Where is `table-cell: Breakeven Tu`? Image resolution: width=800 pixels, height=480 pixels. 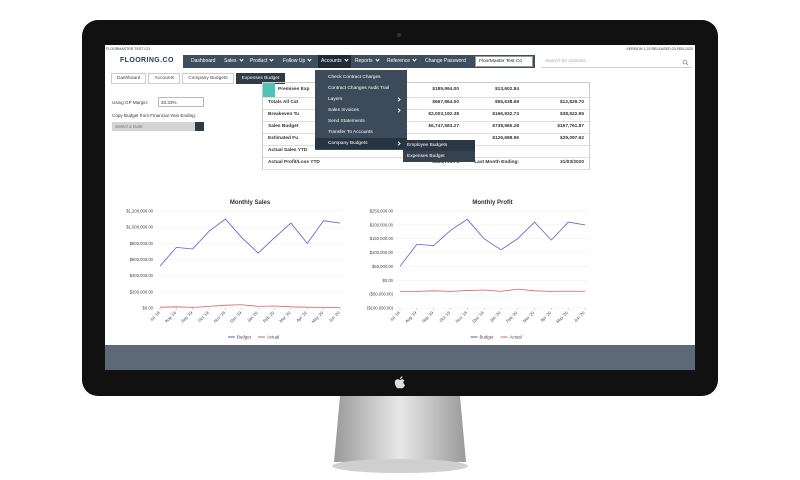 table-cell: Breakeven Tu is located at coordinates (284, 114).